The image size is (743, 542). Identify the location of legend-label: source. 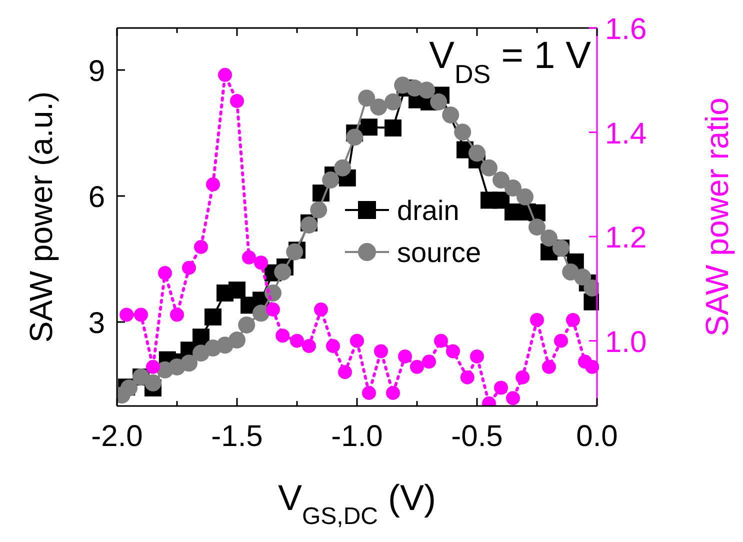
(439, 252).